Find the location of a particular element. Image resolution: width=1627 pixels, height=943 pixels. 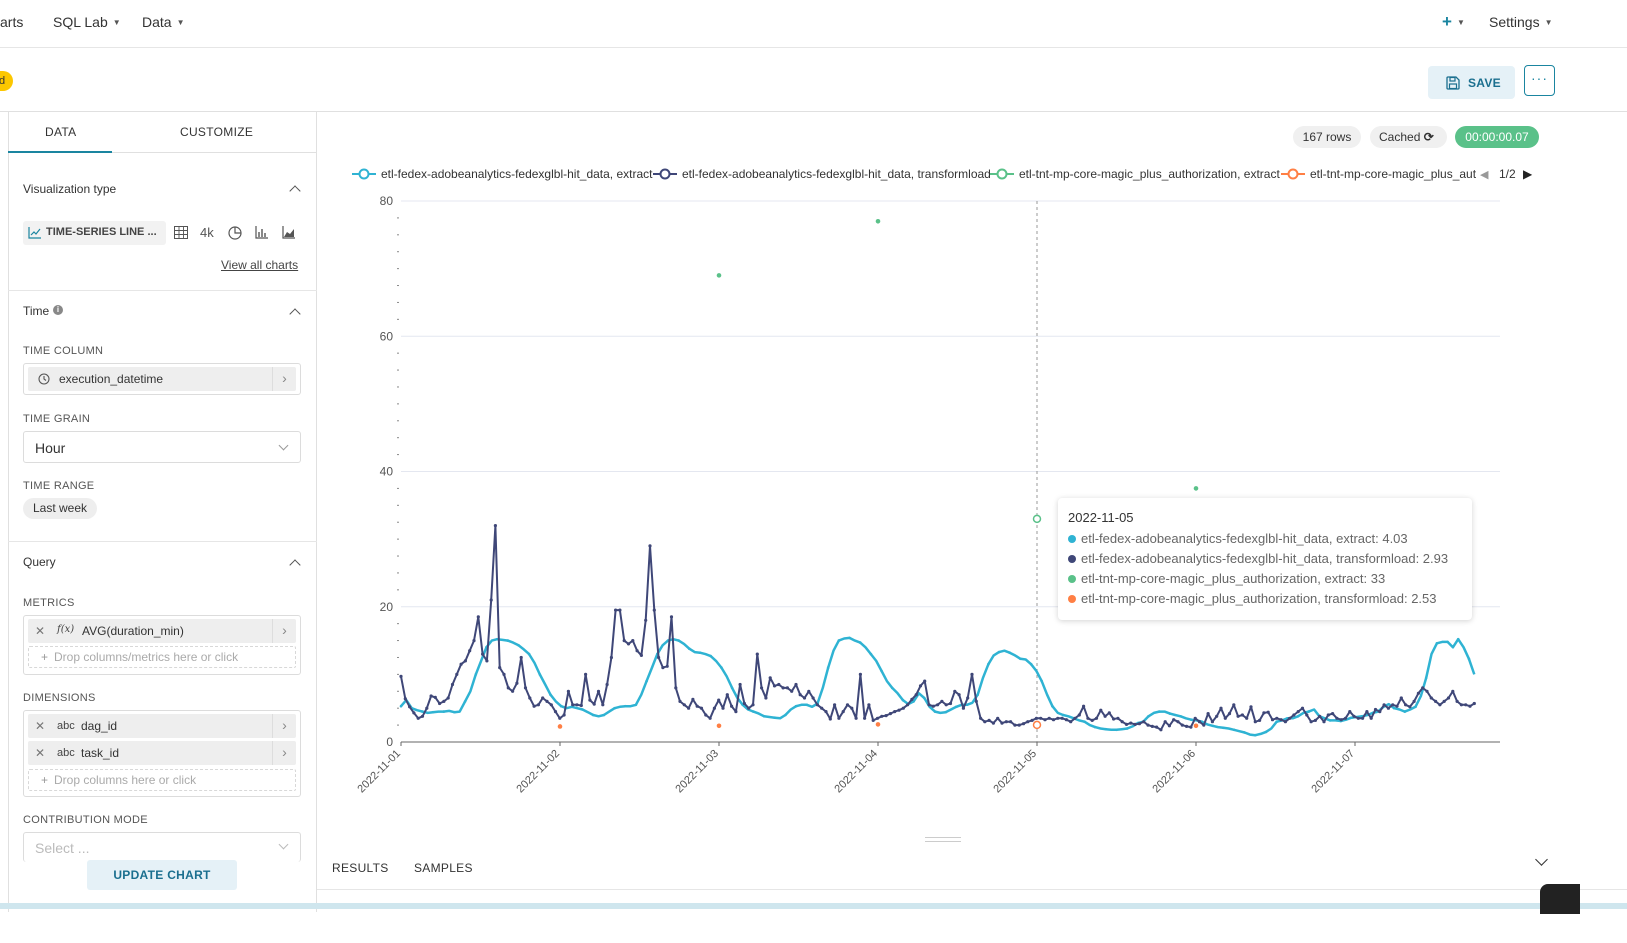

nav-settings: Settings ▼ is located at coordinates (1521, 22).